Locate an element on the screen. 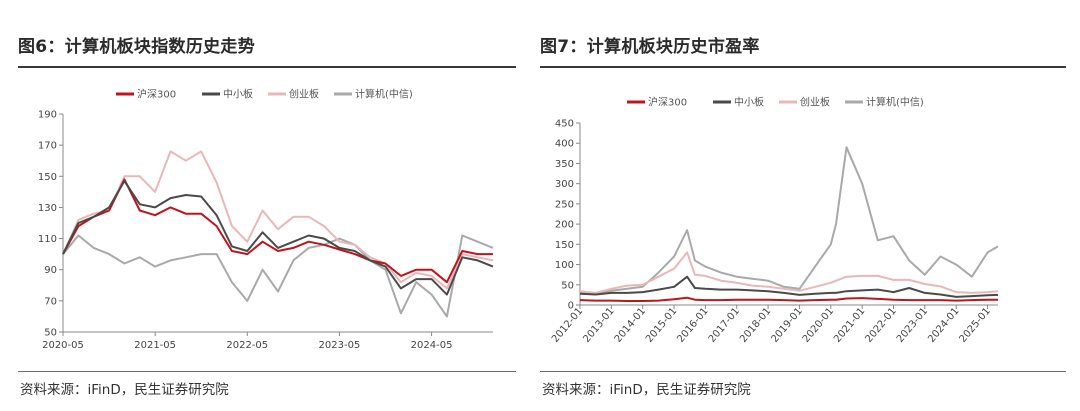 Image resolution: width=1080 pixels, height=411 pixels. x-tick-label: 2014-01 is located at coordinates (630, 325).